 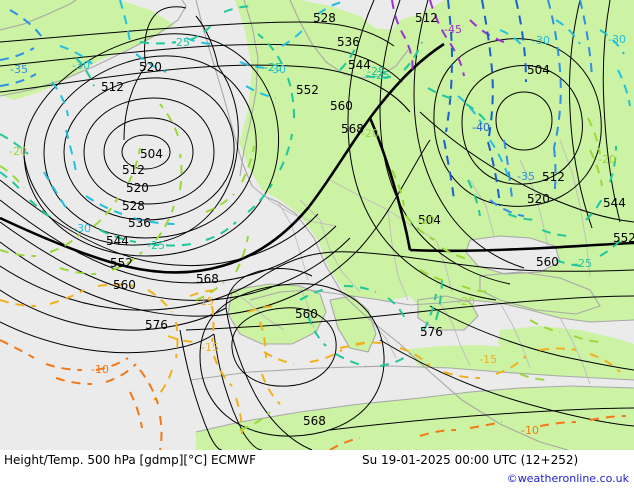 I want to click on isotherm-minus45, so click(x=448, y=38).